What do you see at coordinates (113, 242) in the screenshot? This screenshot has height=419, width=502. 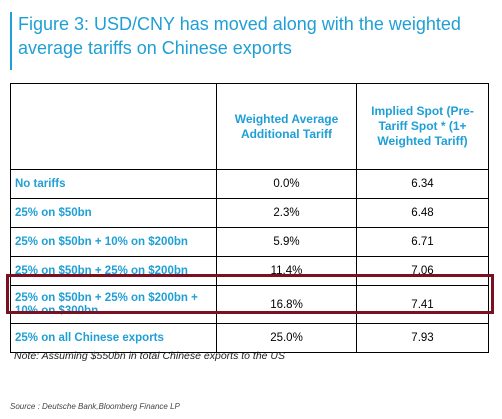 I see `scenario-cell: 25% on $50bn + 10% on $200bn` at bounding box center [113, 242].